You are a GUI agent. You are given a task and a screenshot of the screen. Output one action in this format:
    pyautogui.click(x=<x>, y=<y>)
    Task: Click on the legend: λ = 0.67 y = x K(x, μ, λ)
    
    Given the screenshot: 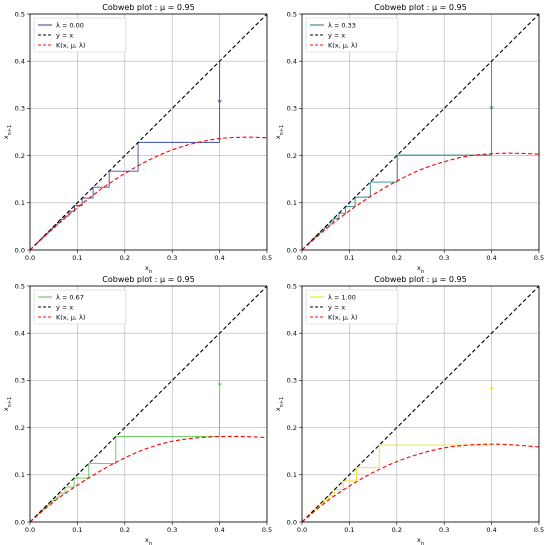 What is the action you would take?
    pyautogui.click(x=80, y=307)
    